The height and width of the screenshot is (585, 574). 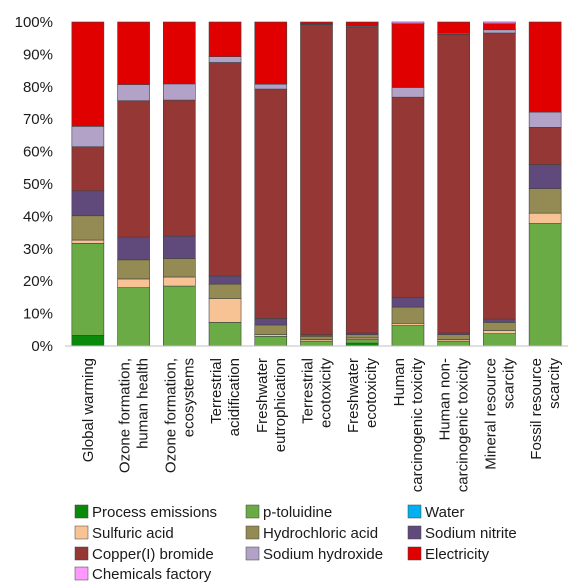 What do you see at coordinates (536, 409) in the screenshot?
I see `x-category-label-10-line-0: Fossil resource` at bounding box center [536, 409].